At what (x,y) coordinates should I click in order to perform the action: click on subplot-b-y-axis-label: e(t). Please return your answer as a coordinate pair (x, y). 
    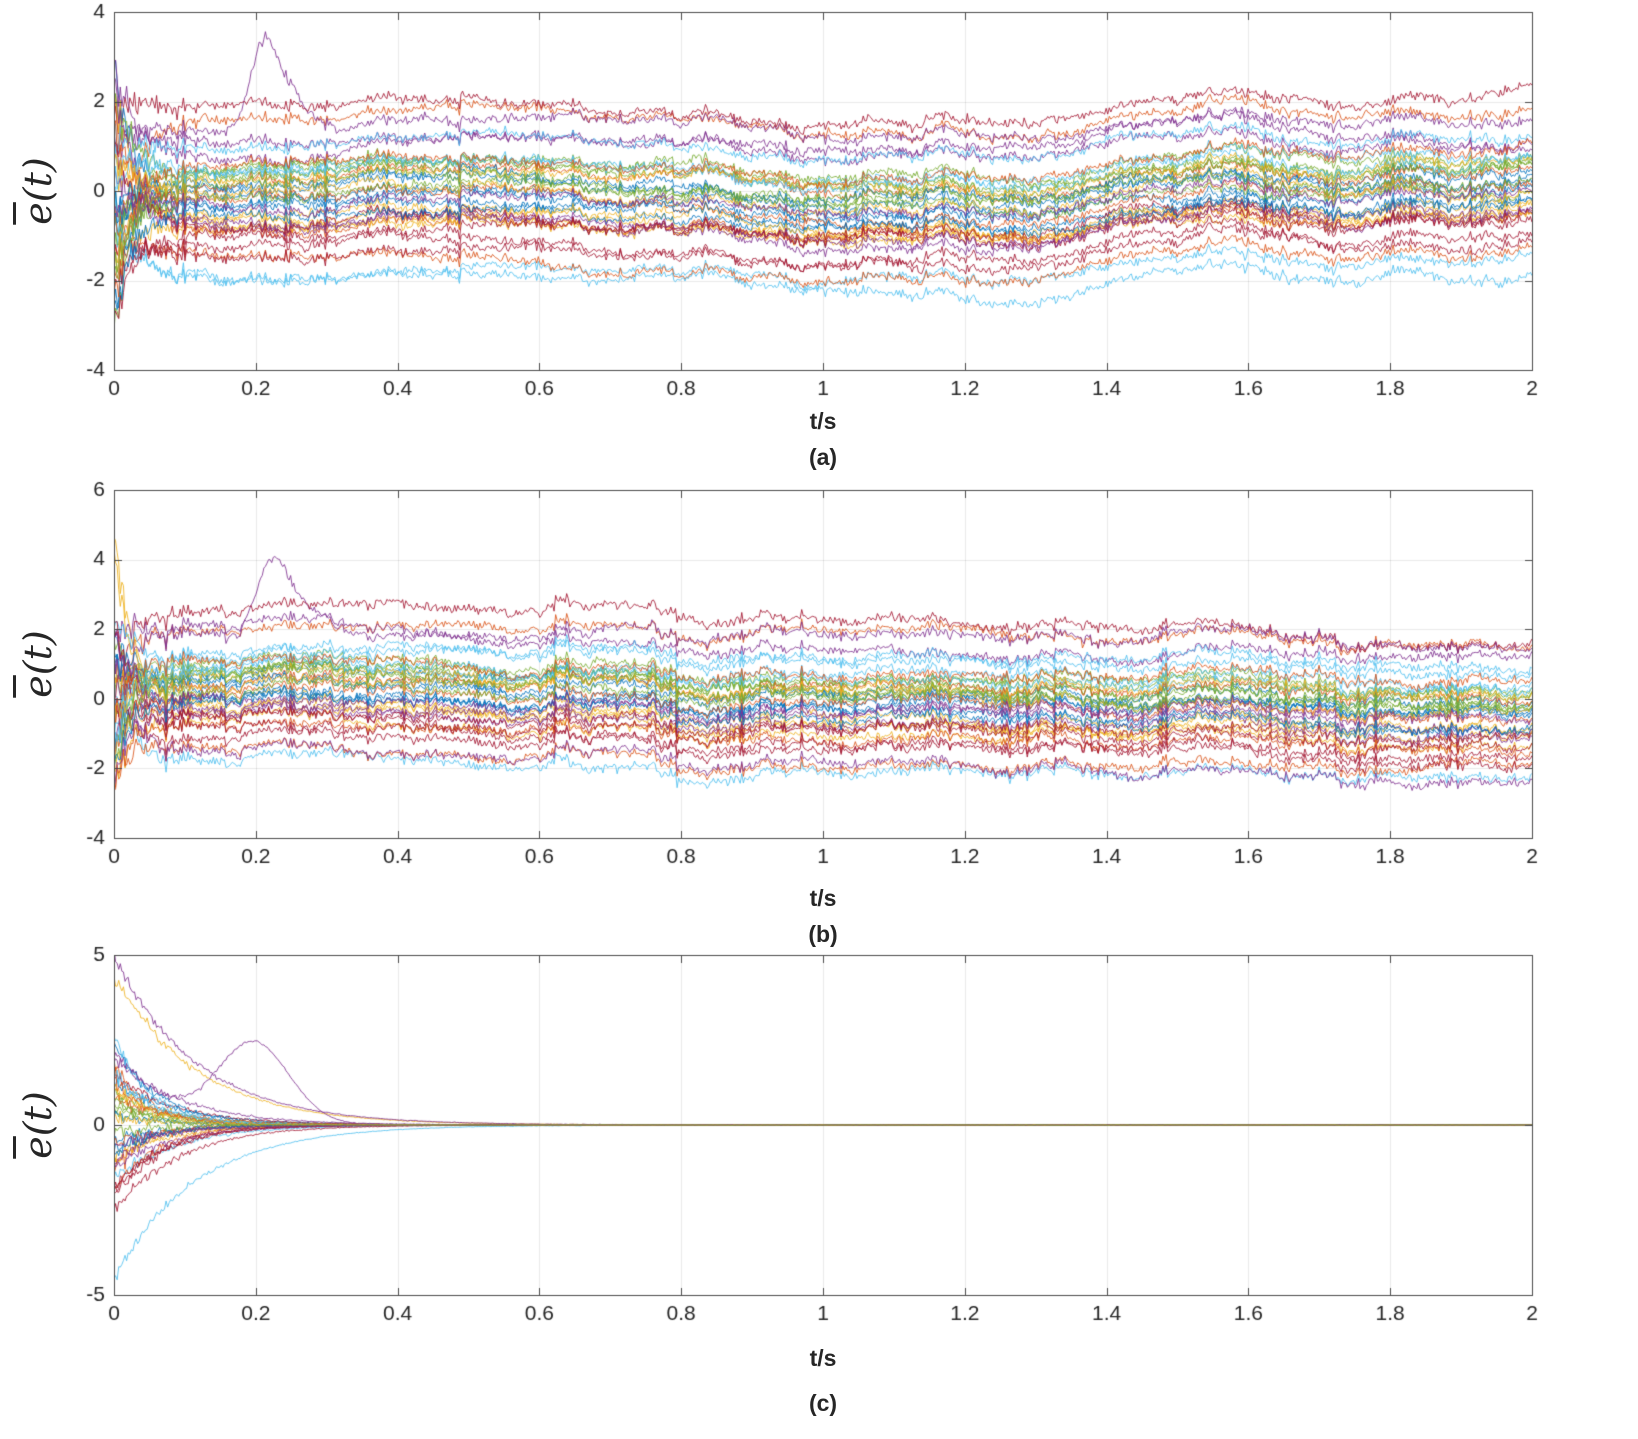
    Looking at the image, I should click on (38, 663).